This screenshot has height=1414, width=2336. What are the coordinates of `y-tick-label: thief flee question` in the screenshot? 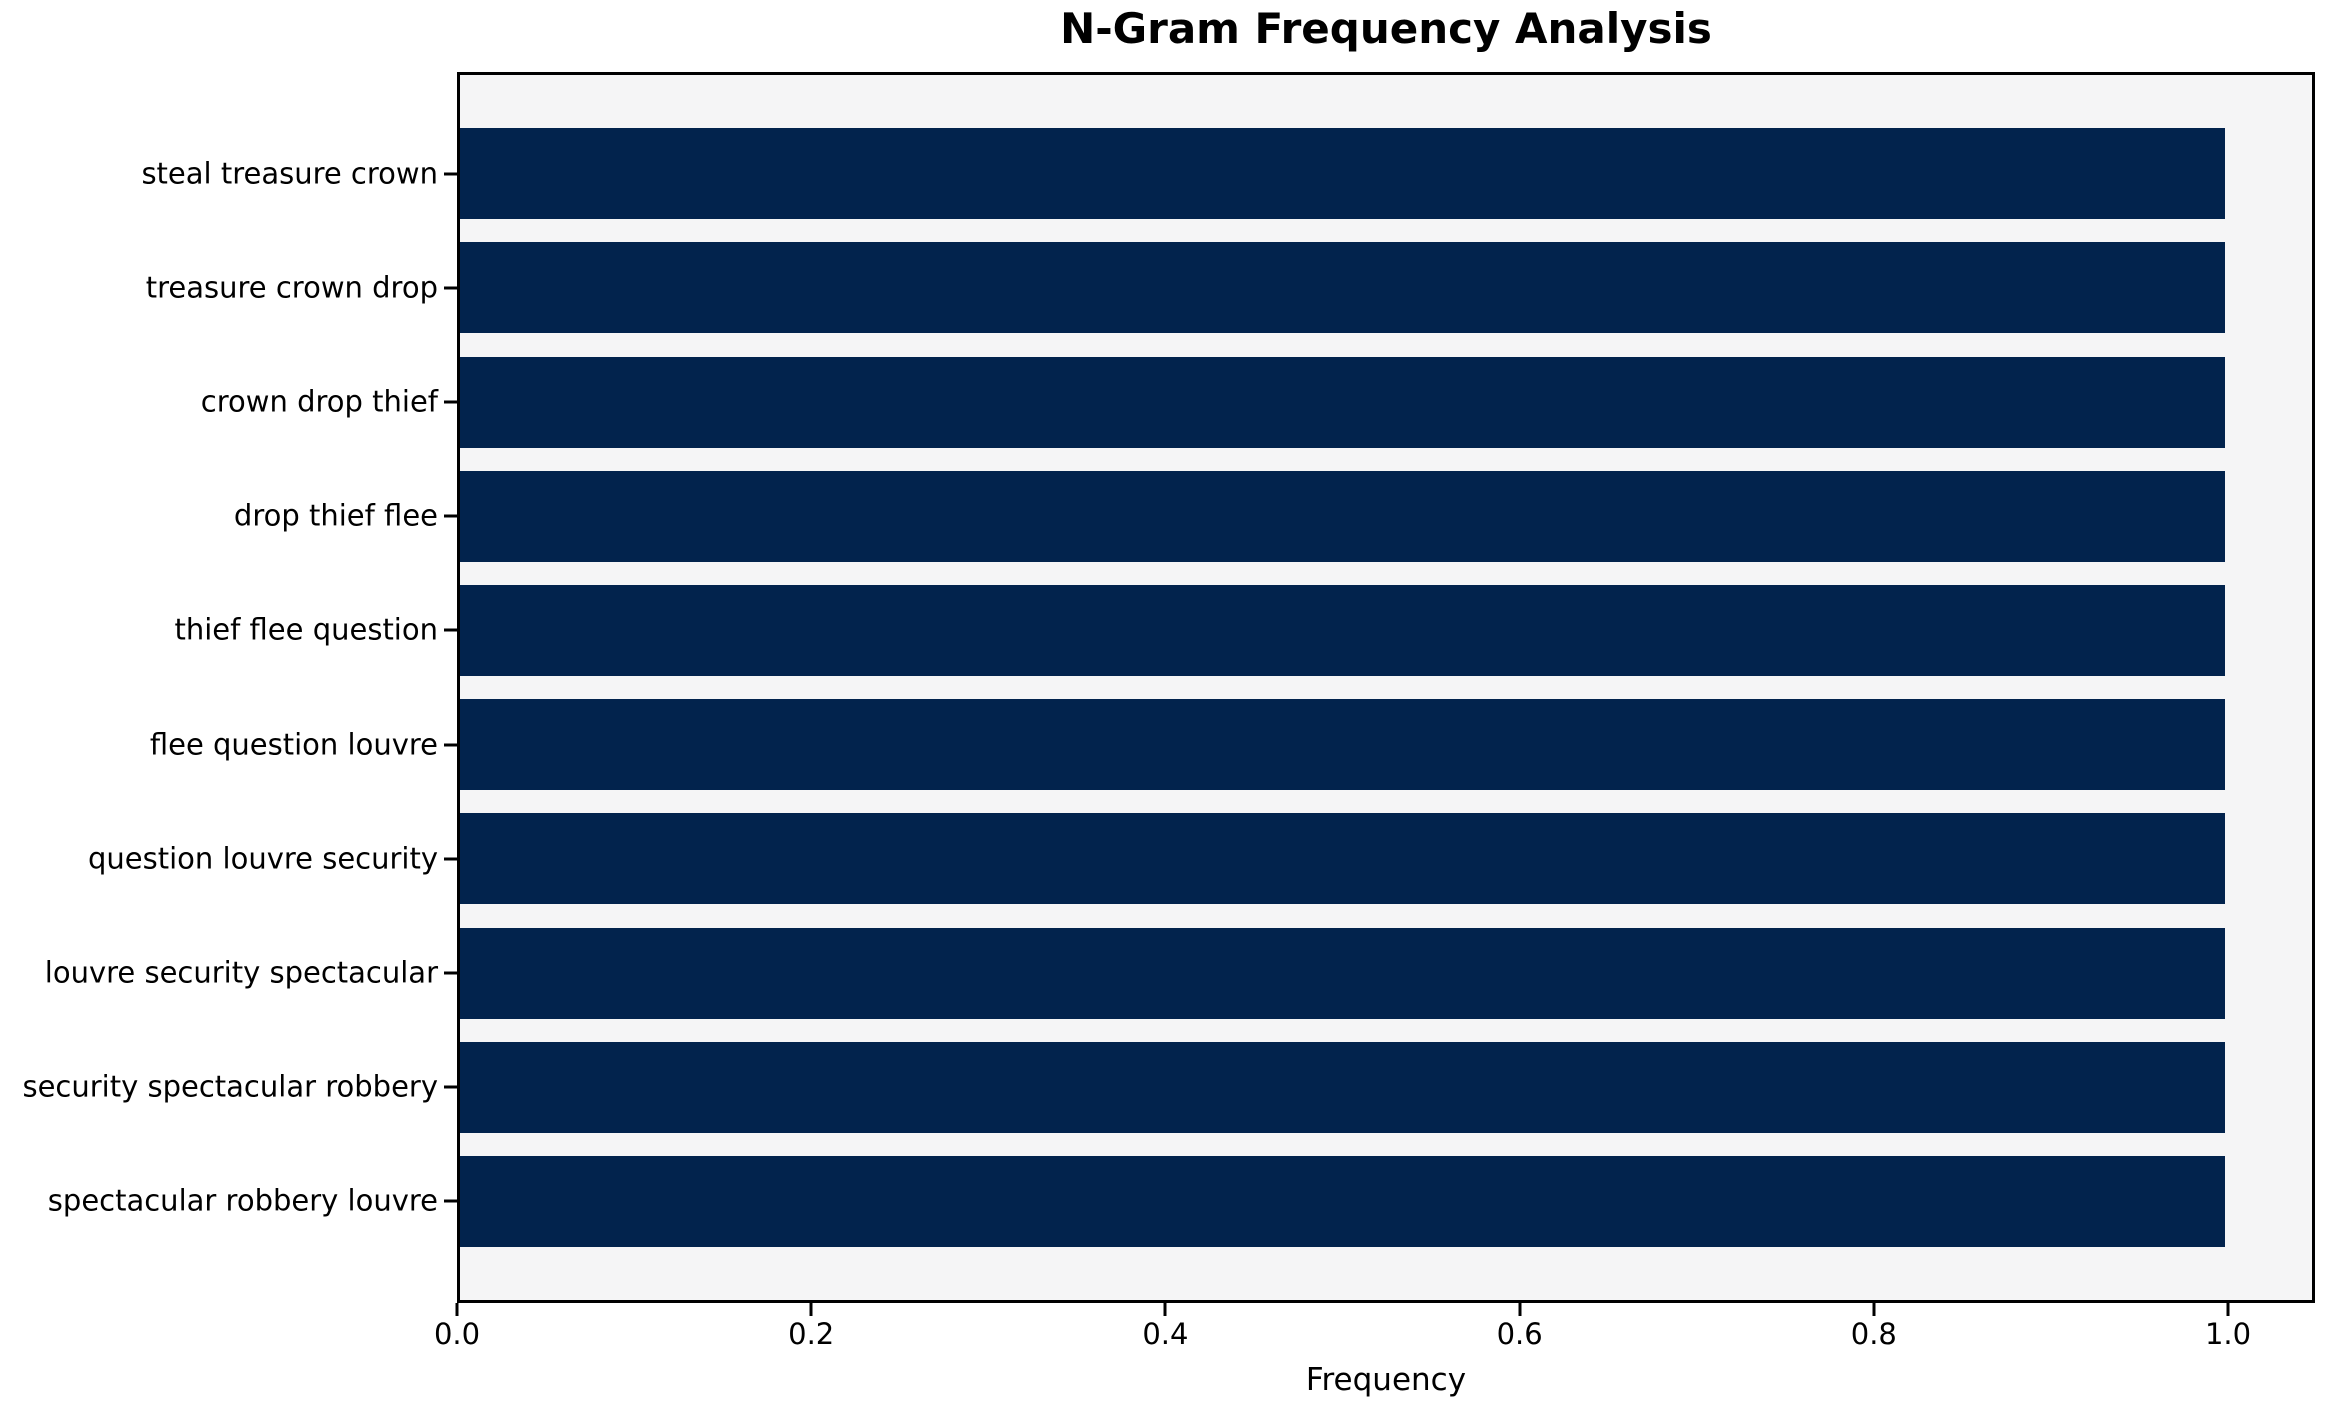 It's located at (306, 629).